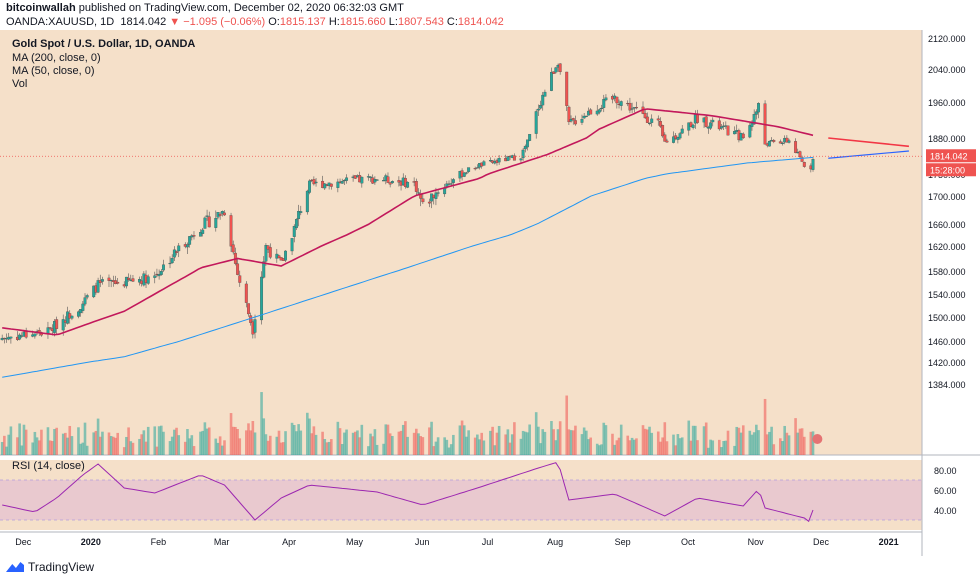 The height and width of the screenshot is (580, 980). I want to click on time-tick-label: Jul, so click(488, 542).